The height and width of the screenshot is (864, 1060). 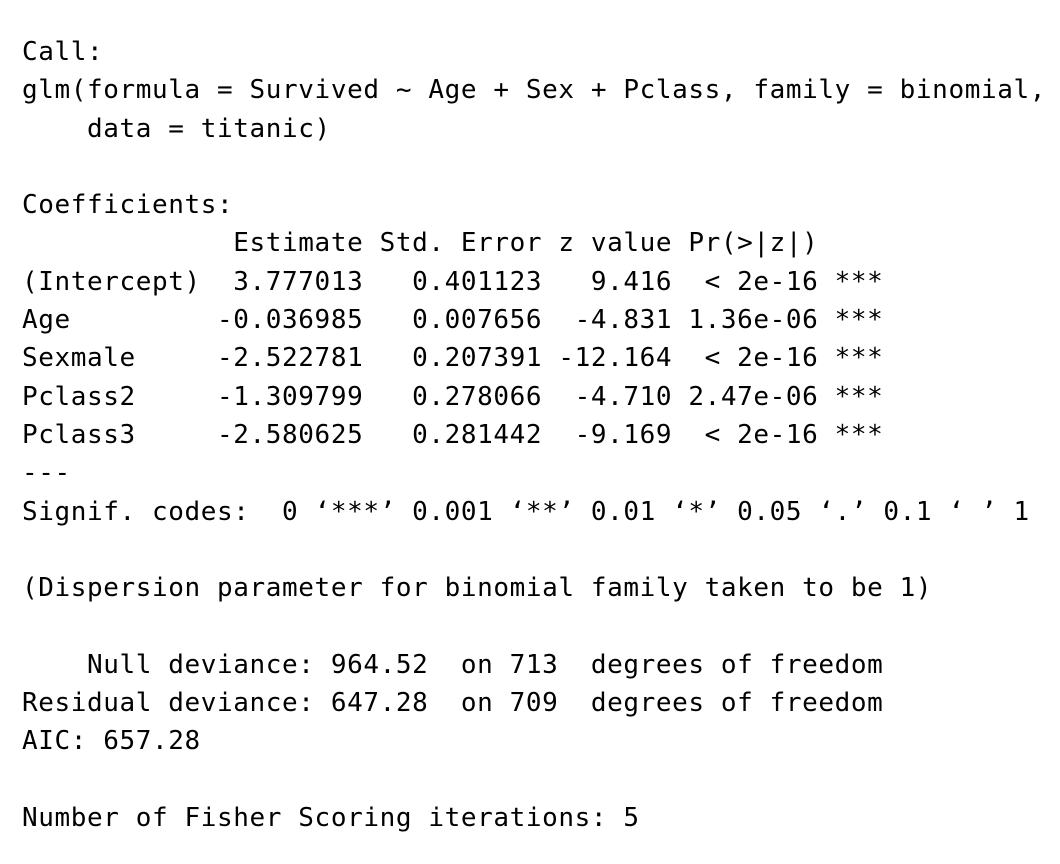 I want to click on coefficients-label: Coefficients:, so click(x=128, y=205).